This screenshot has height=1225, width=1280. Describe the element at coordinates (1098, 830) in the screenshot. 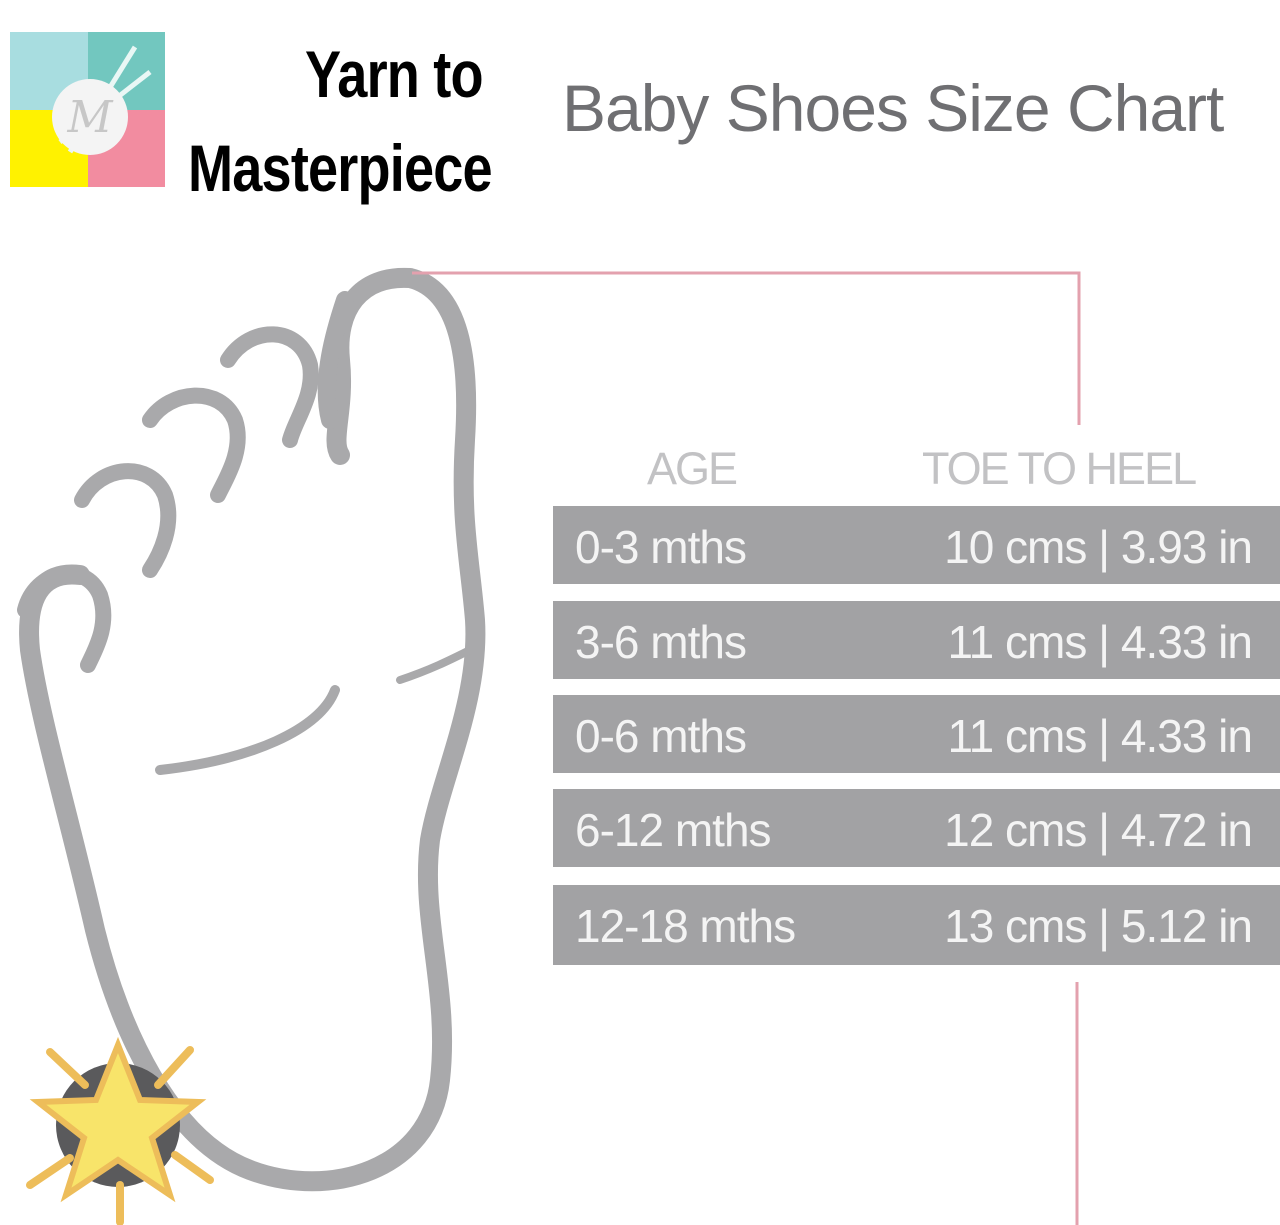

I see `length-cell: 12 cms | 4.72 in` at that location.